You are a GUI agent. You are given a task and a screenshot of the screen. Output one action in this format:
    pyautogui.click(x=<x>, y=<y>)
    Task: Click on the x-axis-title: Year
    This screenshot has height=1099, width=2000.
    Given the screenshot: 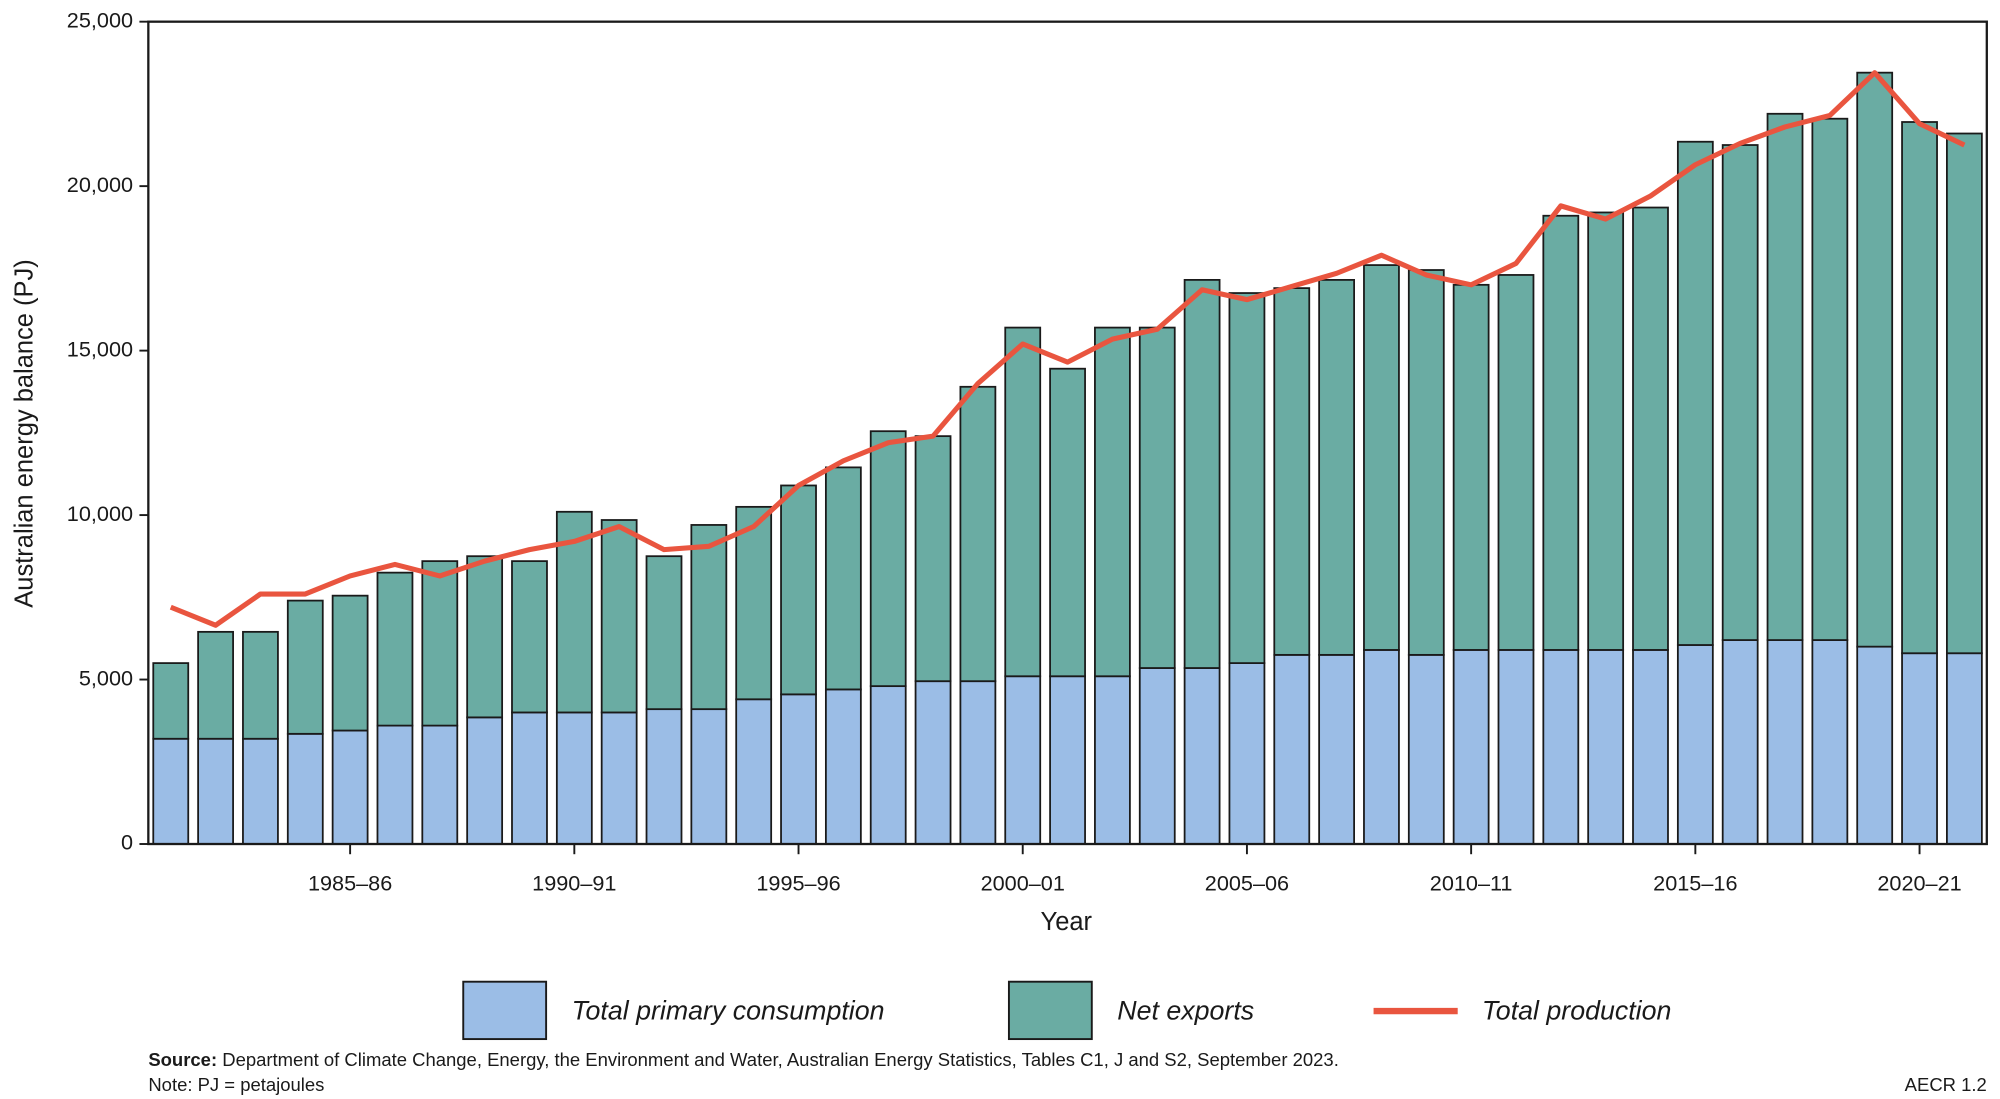 What is the action you would take?
    pyautogui.click(x=1067, y=922)
    